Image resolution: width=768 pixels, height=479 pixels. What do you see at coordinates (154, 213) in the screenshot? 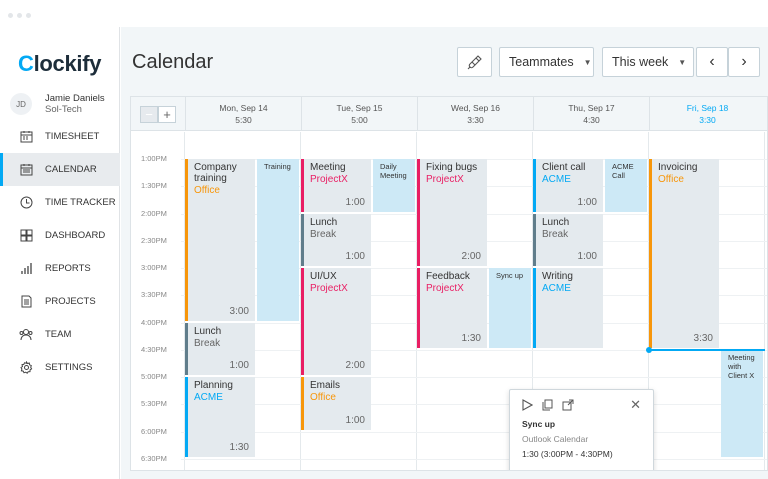
I see `time-label: 2:00PM` at bounding box center [154, 213].